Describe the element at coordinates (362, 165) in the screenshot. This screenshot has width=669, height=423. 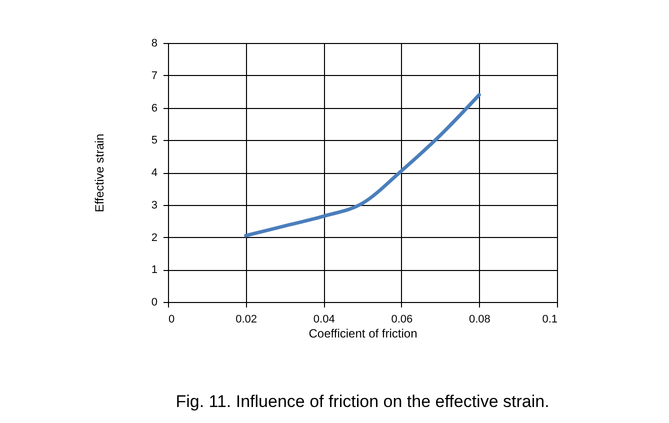
I see `line-series` at that location.